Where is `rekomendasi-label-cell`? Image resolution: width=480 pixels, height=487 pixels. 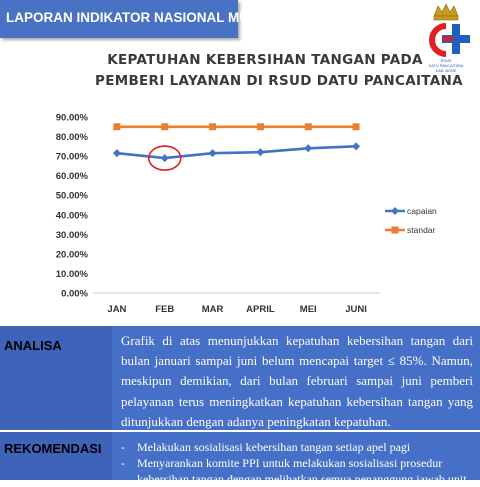
rekomendasi-label-cell is located at coordinates (56, 456).